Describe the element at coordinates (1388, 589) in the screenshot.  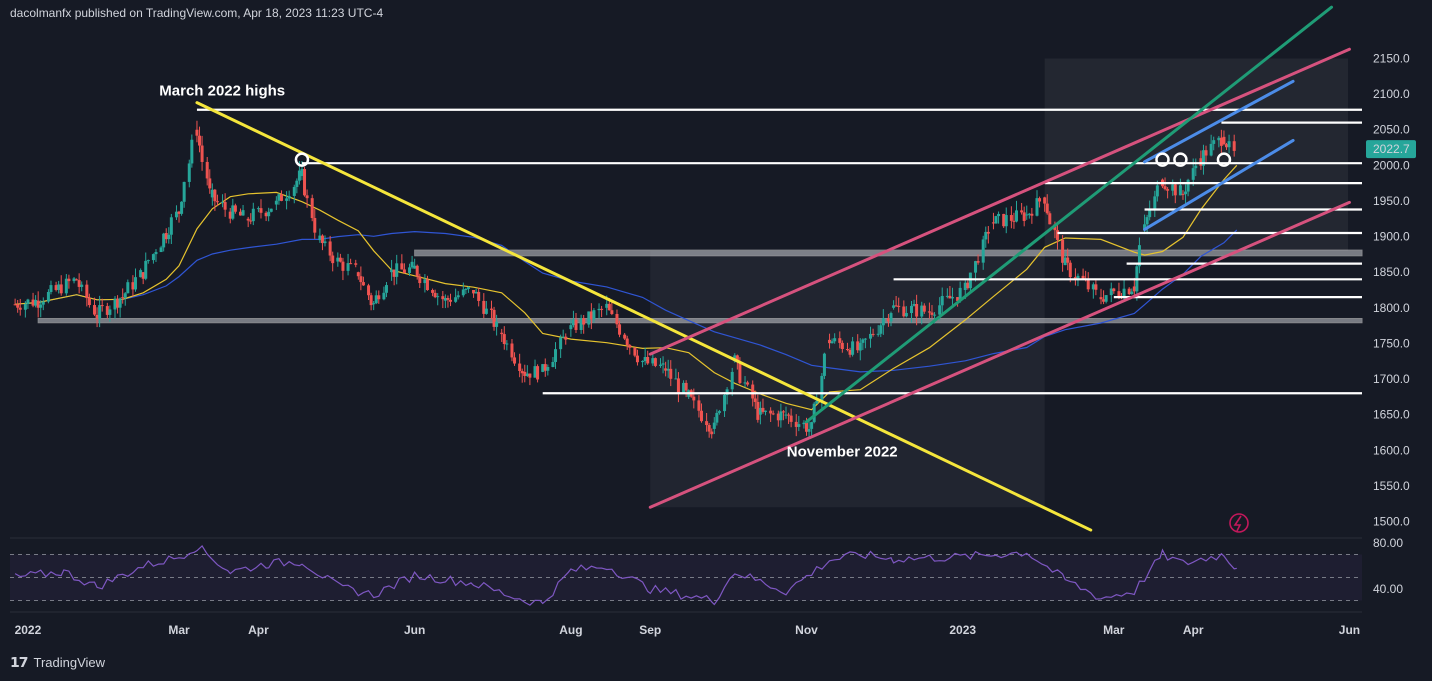
I see `rsi-tick-label: 40.00` at that location.